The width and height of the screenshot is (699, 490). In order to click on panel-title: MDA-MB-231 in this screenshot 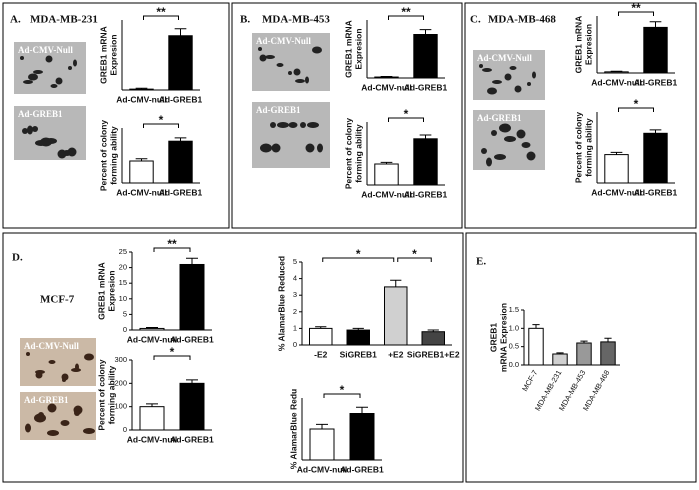, I will do `click(64, 20)`.